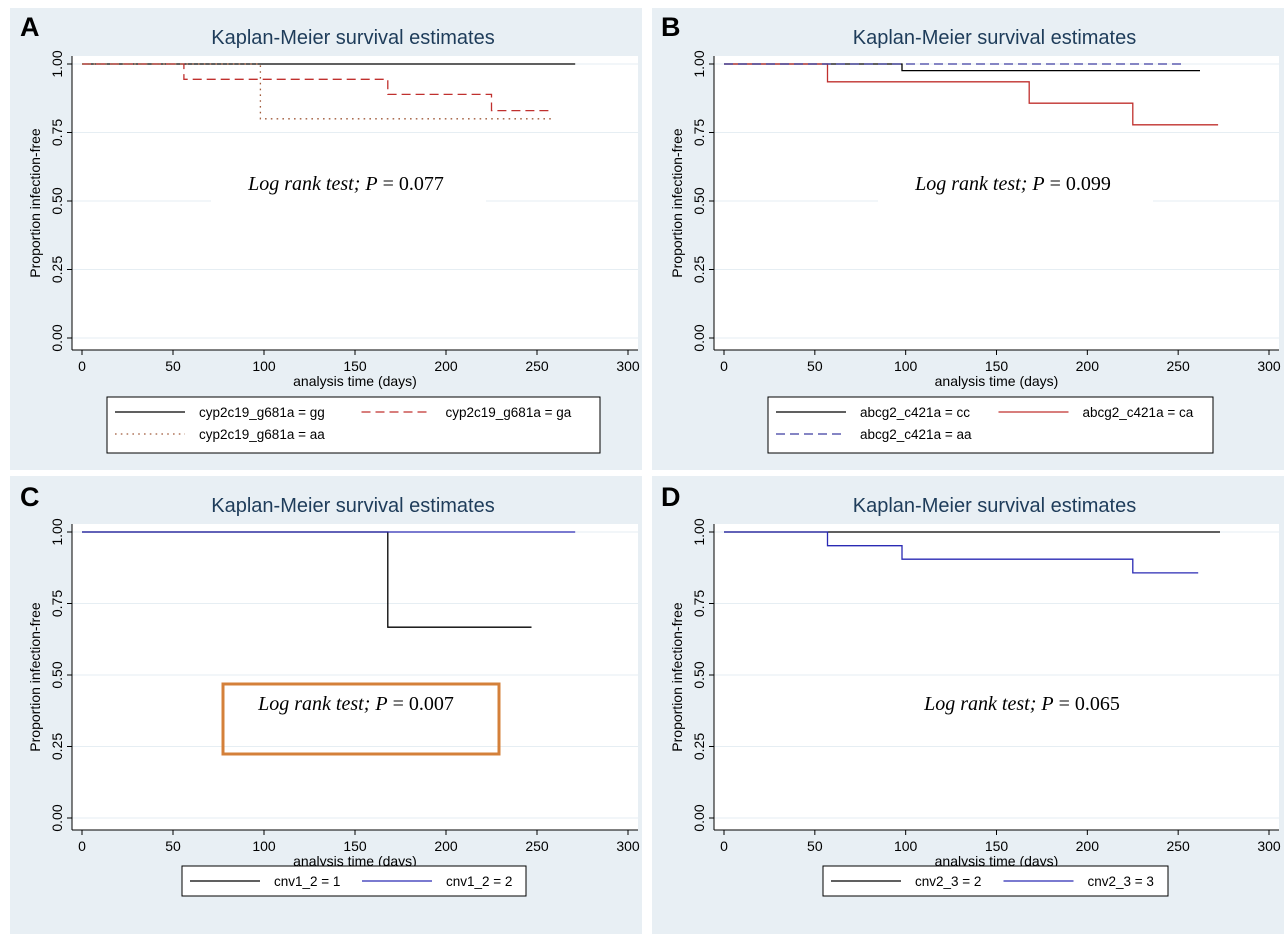 The height and width of the screenshot is (934, 1287). I want to click on panel-letter: C, so click(30, 497).